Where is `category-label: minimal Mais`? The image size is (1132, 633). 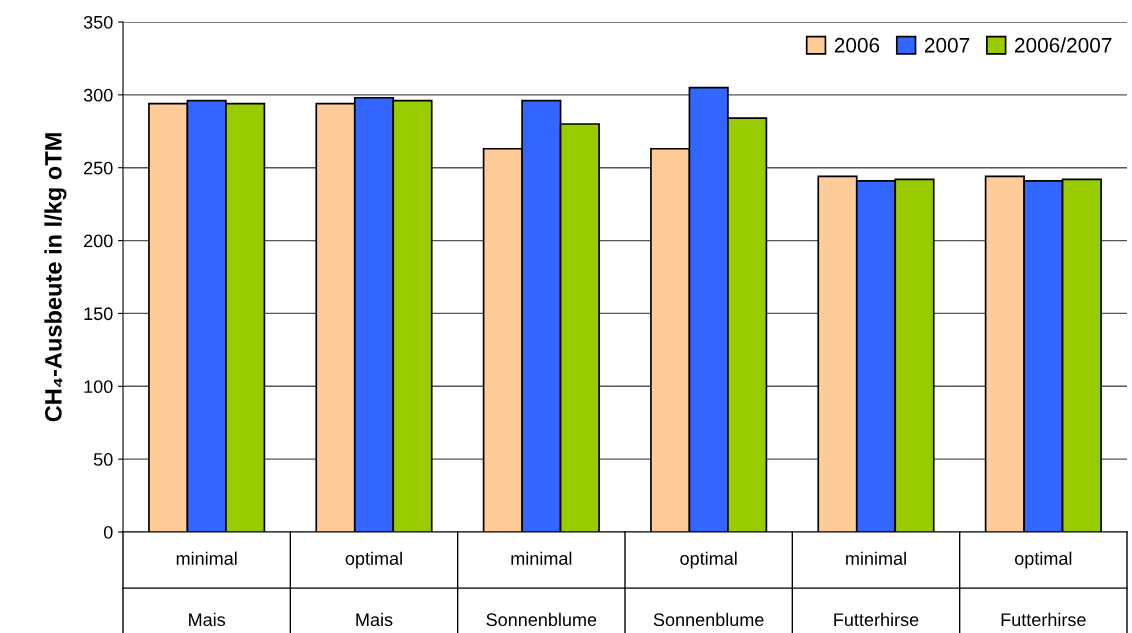
category-label: minimal Mais is located at coordinates (206, 589).